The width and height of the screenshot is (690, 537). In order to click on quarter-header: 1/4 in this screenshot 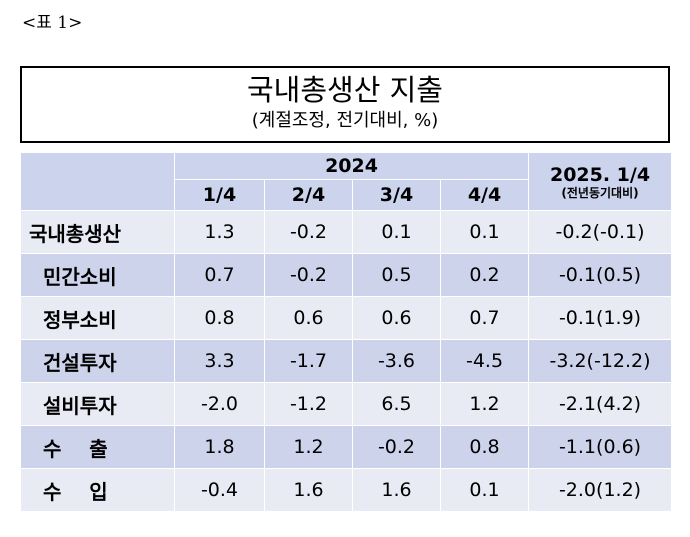, I will do `click(219, 195)`.